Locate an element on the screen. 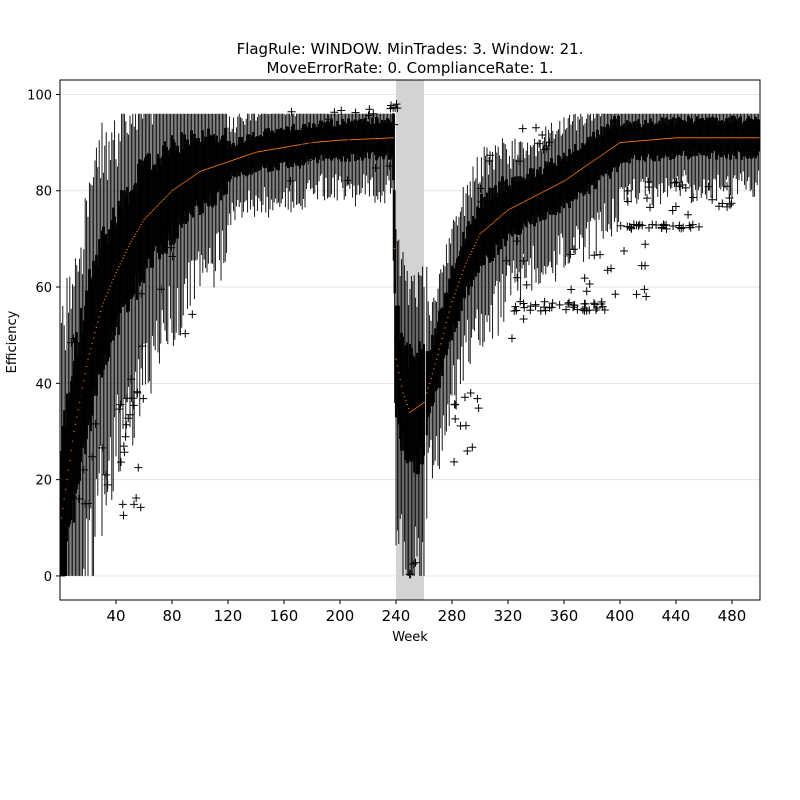 Image resolution: width=800 pixels, height=800 pixels. x-tick-label: 480 is located at coordinates (732, 616).